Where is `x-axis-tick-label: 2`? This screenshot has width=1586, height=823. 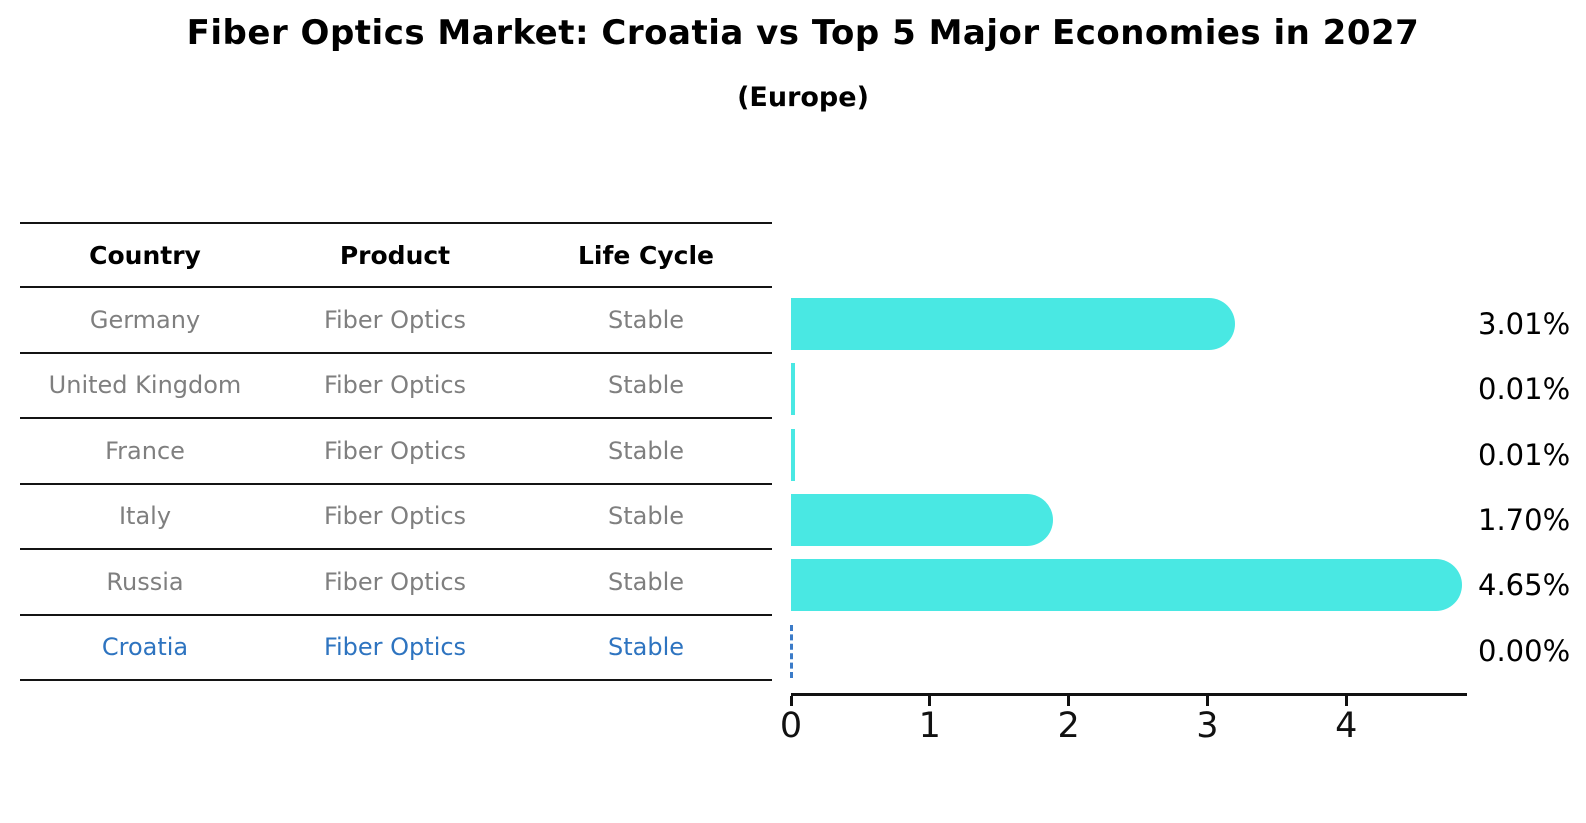 x-axis-tick-label: 2 is located at coordinates (1068, 726).